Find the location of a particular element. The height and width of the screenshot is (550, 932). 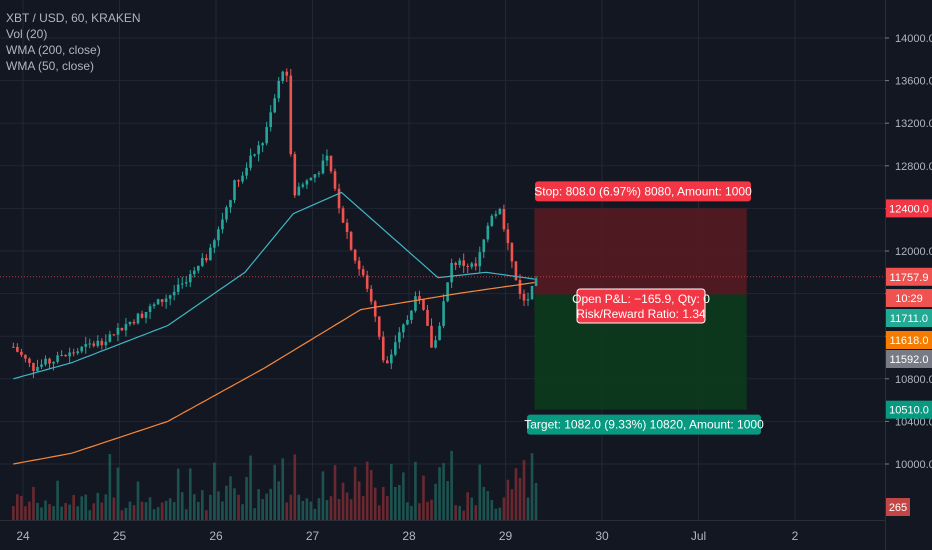

price-badge: 11618.0 is located at coordinates (909, 340).